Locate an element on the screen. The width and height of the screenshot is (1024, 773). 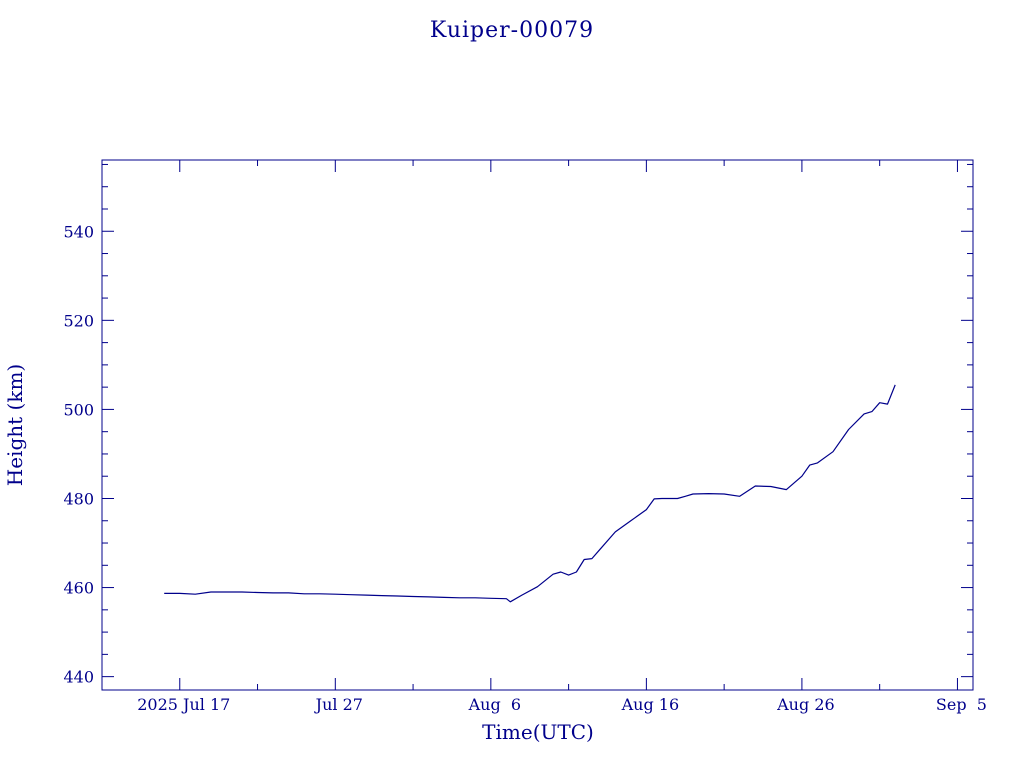
y-tick-label: 500 is located at coordinates (78, 409).